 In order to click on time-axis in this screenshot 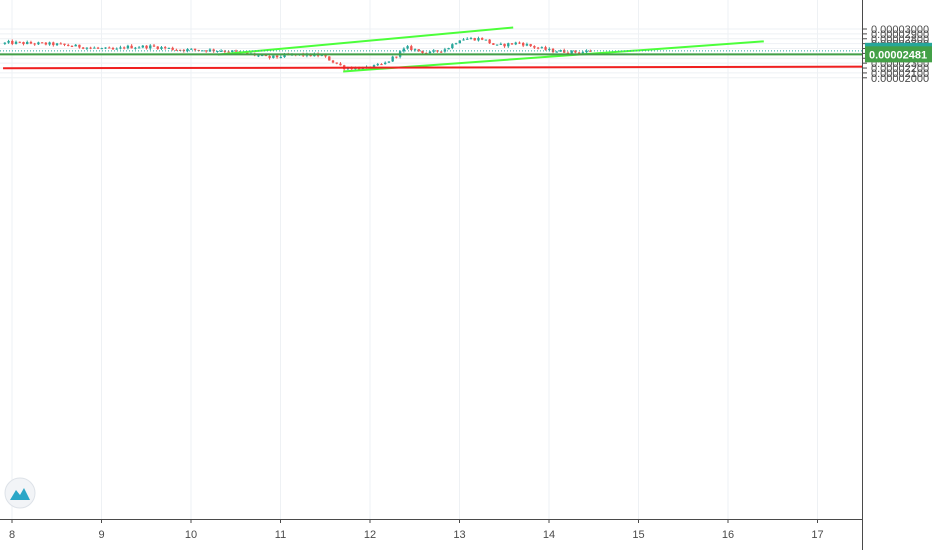, I will do `click(431, 534)`.